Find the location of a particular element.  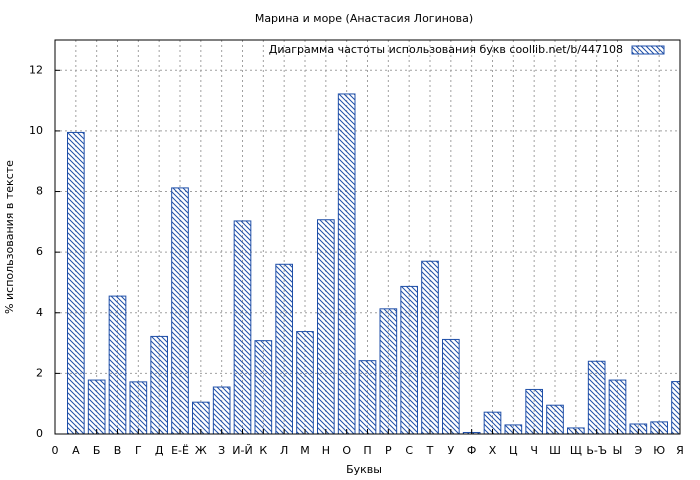

x-tick-label: Т is located at coordinates (430, 450).